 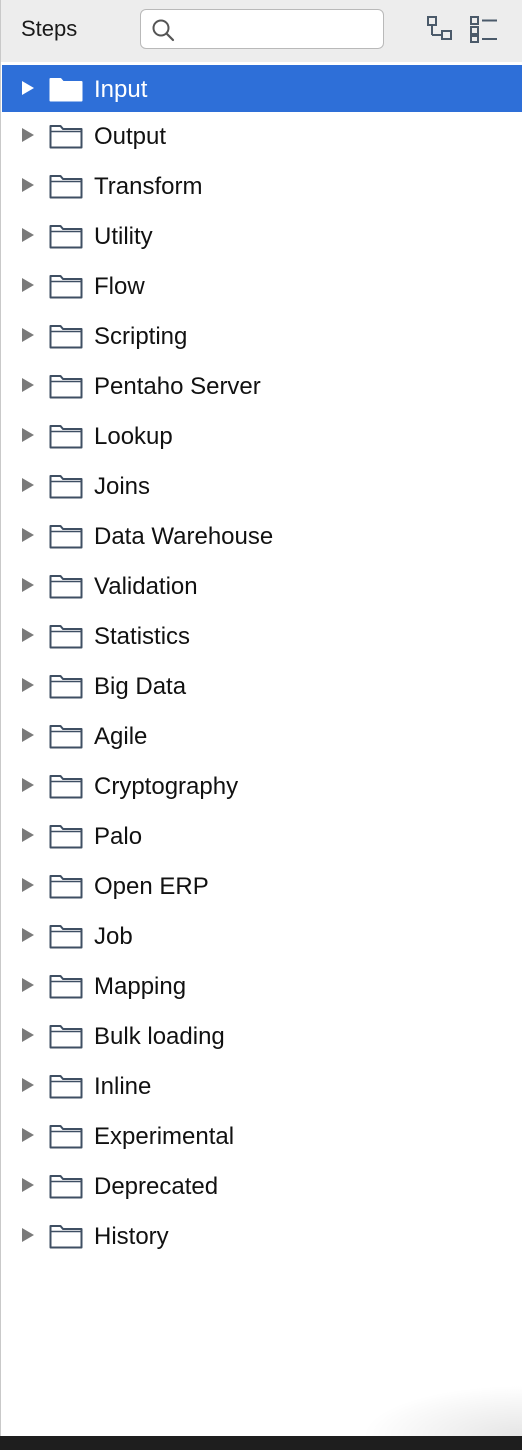 What do you see at coordinates (177, 386) in the screenshot?
I see `tree-item-label: Pentaho Server` at bounding box center [177, 386].